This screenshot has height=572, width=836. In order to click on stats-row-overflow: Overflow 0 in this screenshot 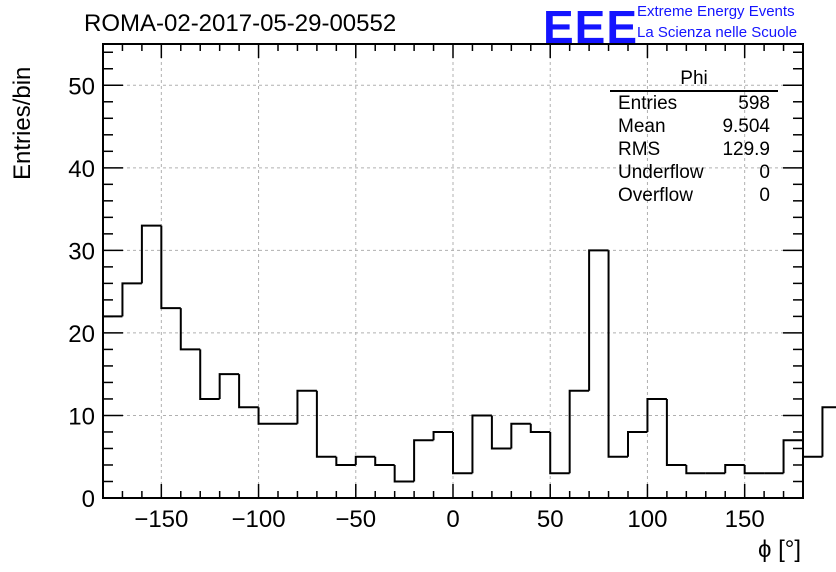, I will do `click(694, 195)`.